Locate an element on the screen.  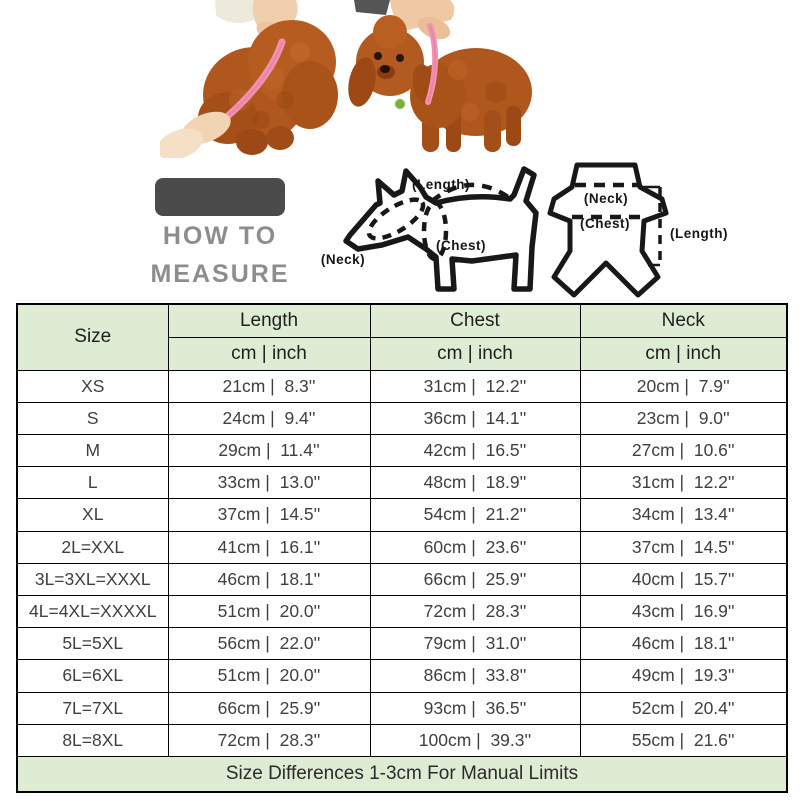
table-subheader-row: cm | inch cm | inch cm | inch is located at coordinates (402, 353).